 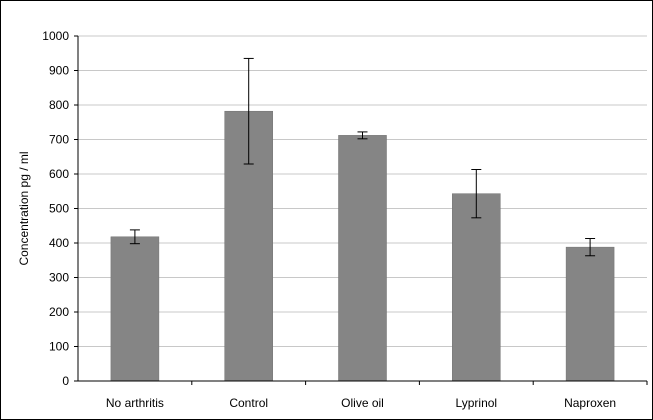 I want to click on y-axis-title: Concentration pg / ml, so click(x=24, y=208).